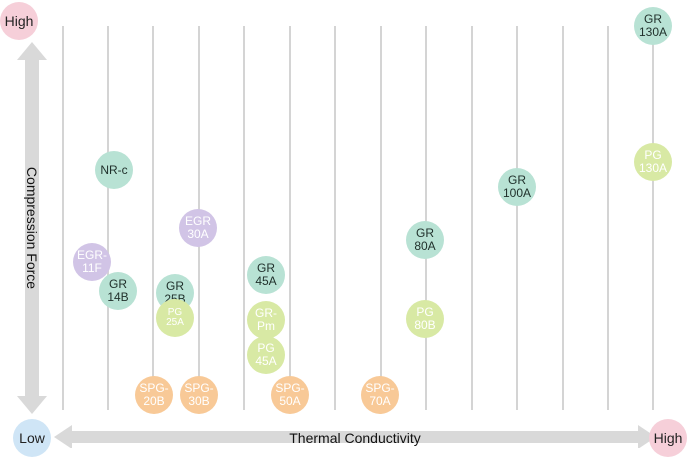  I want to click on product-bubble-egr-30a: EGR 30A, so click(198, 228).